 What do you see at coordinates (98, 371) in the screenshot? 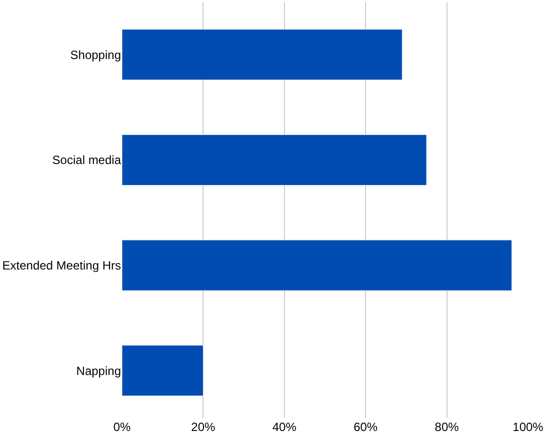
I see `y-tick-label: Napping` at bounding box center [98, 371].